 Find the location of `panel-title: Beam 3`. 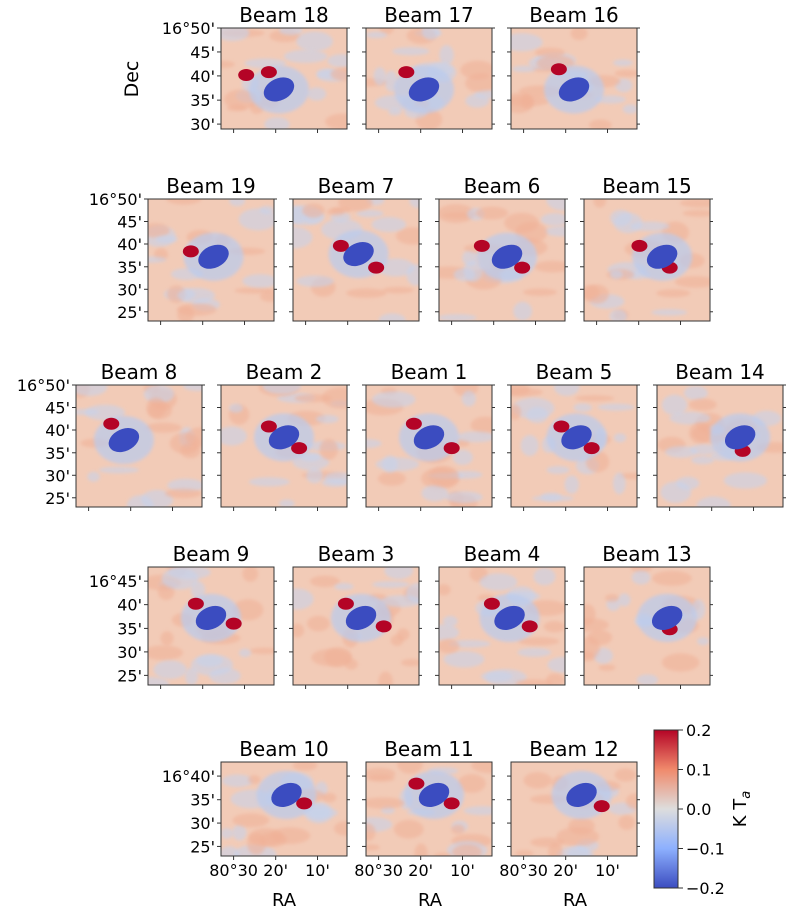

panel-title: Beam 3 is located at coordinates (356, 554).